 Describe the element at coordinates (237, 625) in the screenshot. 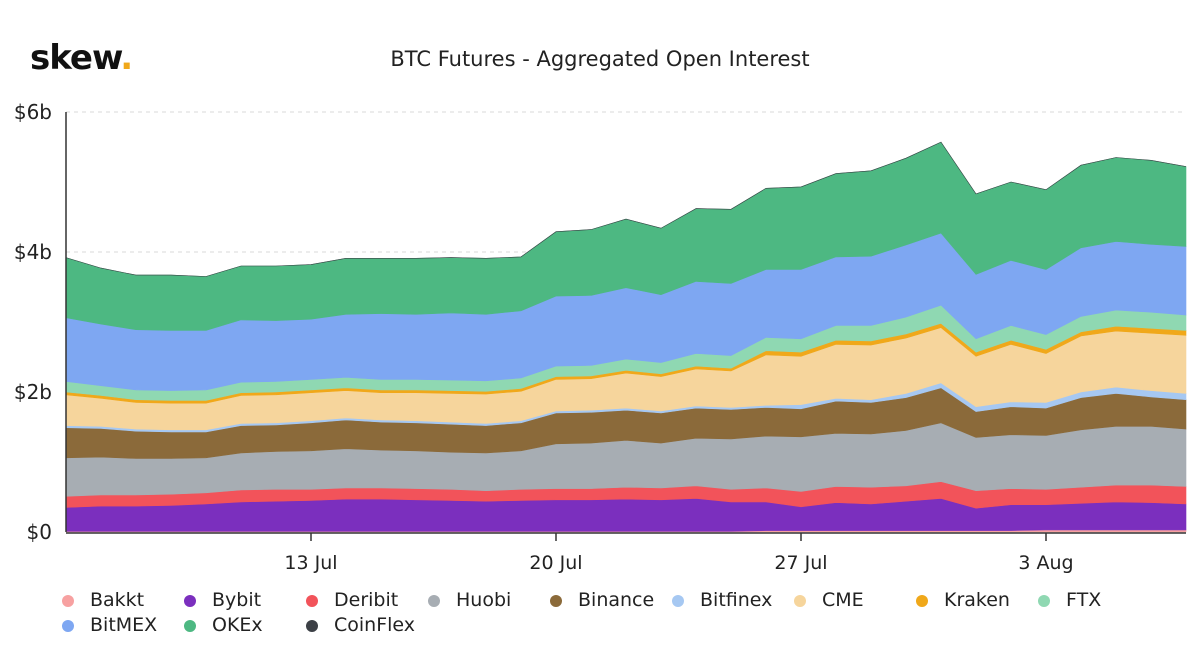

I see `legend-label: OKEx` at that location.